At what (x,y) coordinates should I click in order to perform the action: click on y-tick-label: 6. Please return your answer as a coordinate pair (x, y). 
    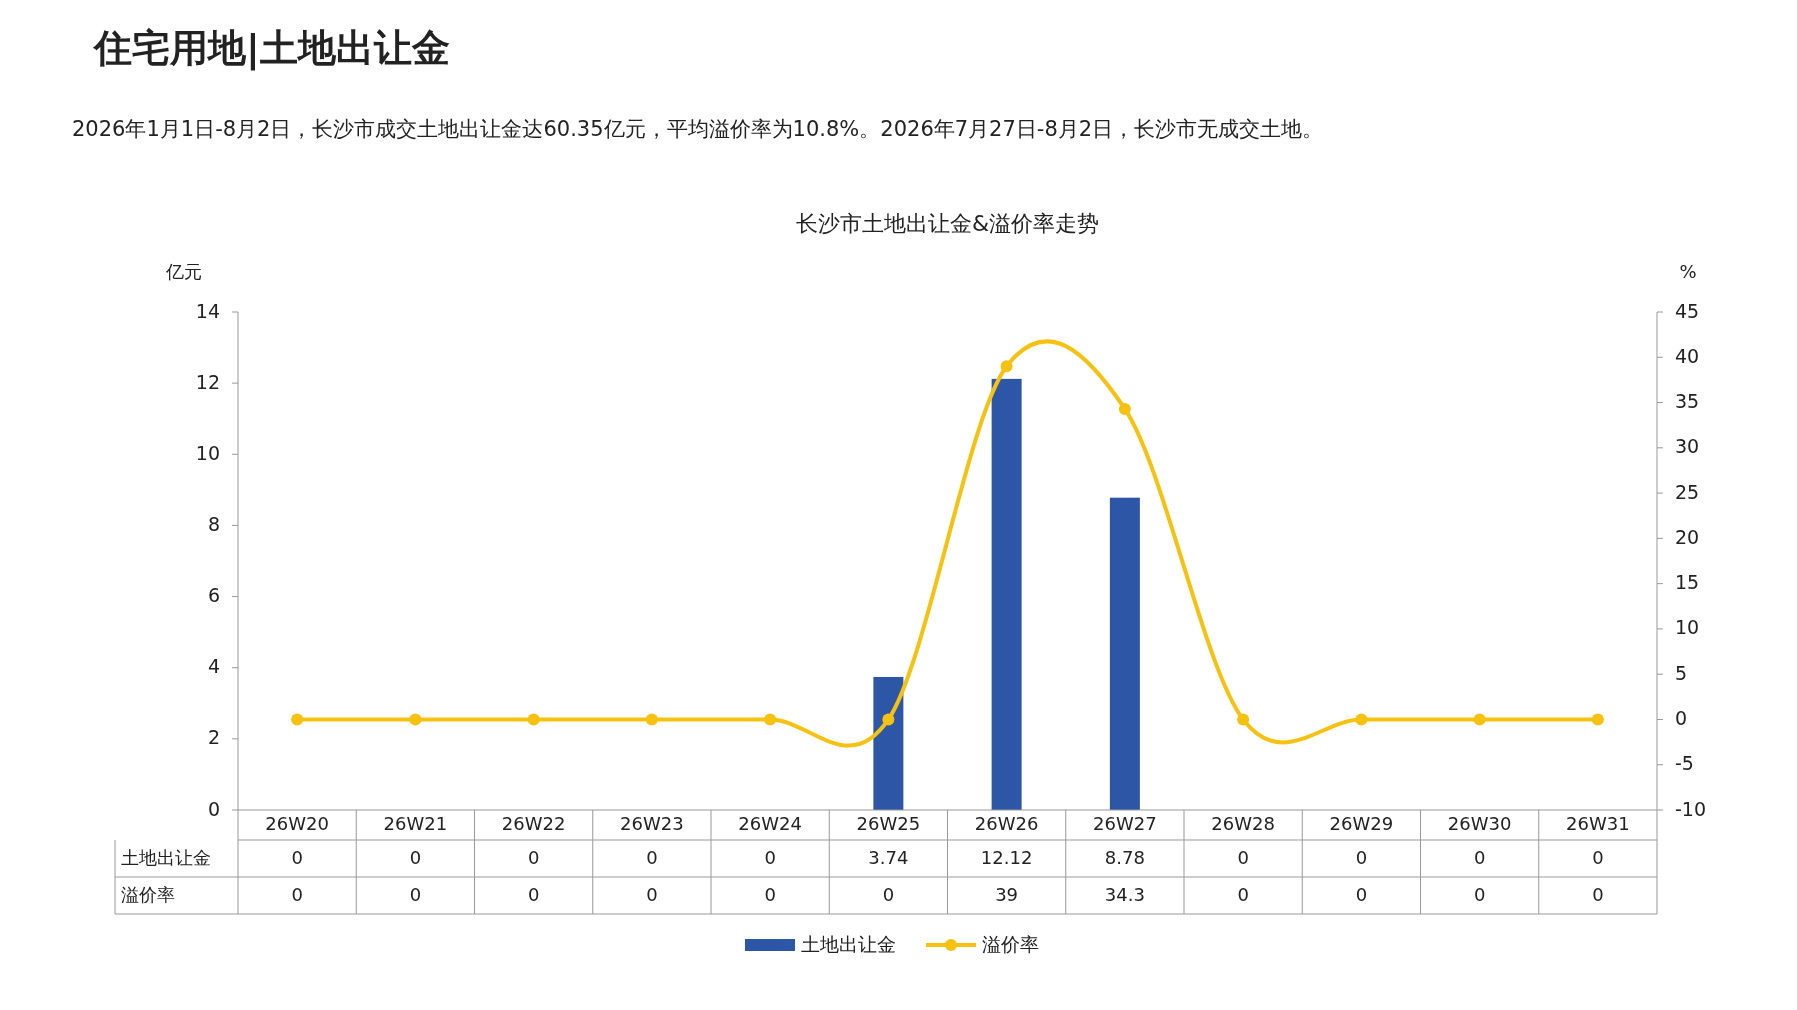
    Looking at the image, I should click on (213, 595).